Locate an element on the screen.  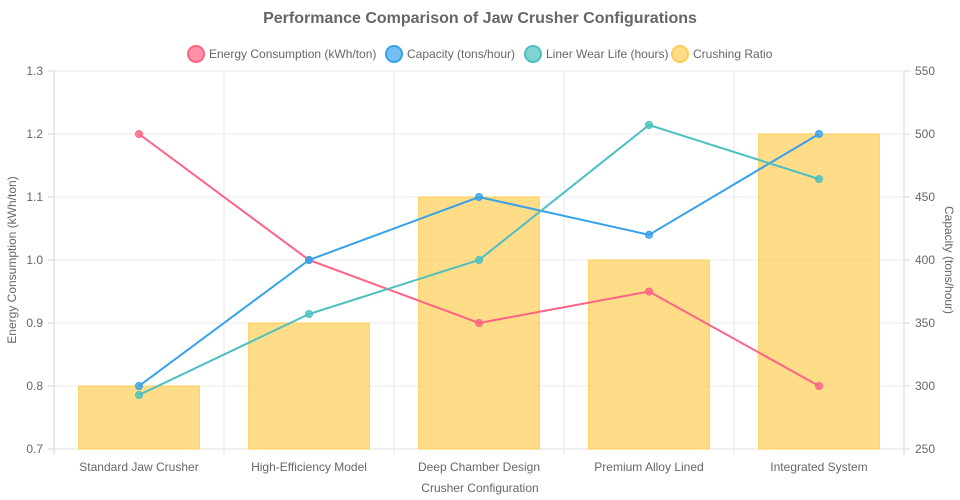
y2-tick-label: 550 is located at coordinates (925, 71).